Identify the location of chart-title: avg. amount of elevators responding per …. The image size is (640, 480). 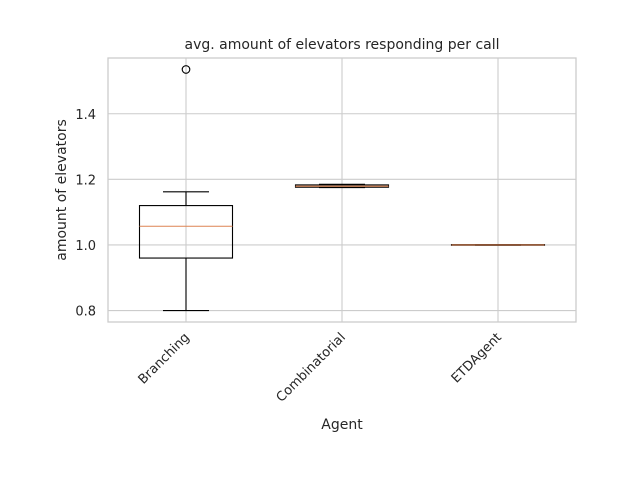
(341, 45).